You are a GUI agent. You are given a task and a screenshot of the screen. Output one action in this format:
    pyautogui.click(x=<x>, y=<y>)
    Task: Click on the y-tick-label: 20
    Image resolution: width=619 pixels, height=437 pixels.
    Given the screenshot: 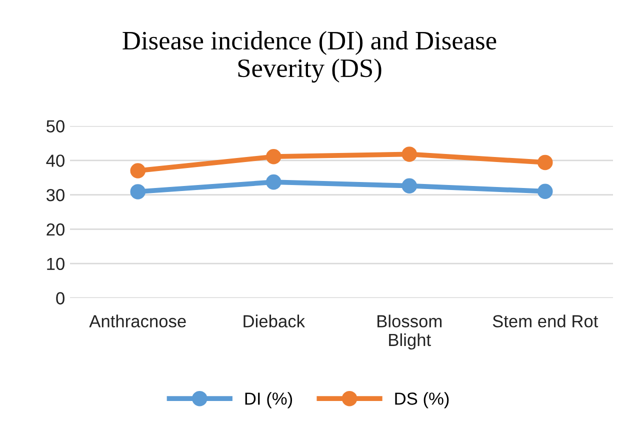 What is the action you would take?
    pyautogui.click(x=55, y=229)
    